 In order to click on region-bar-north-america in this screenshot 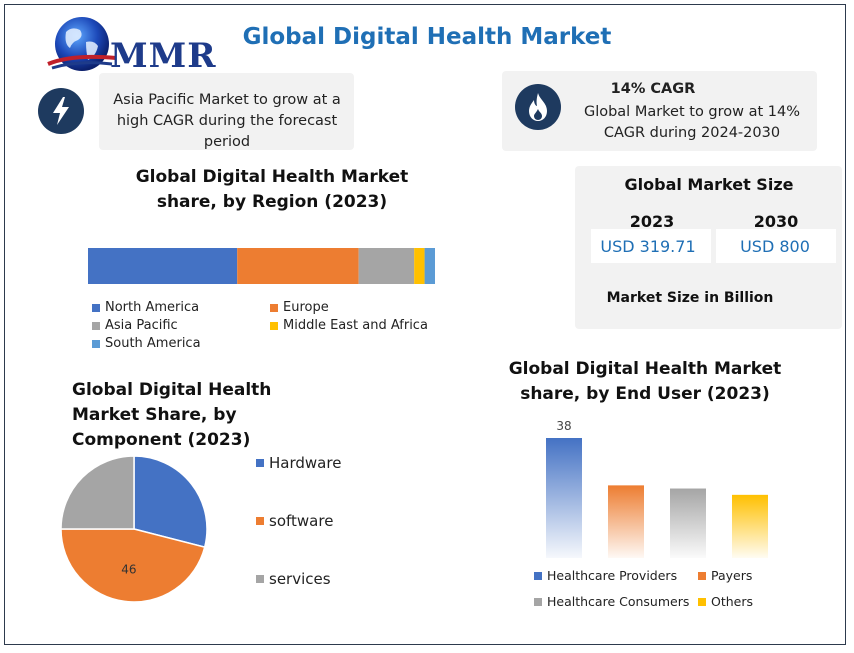, I will do `click(163, 266)`.